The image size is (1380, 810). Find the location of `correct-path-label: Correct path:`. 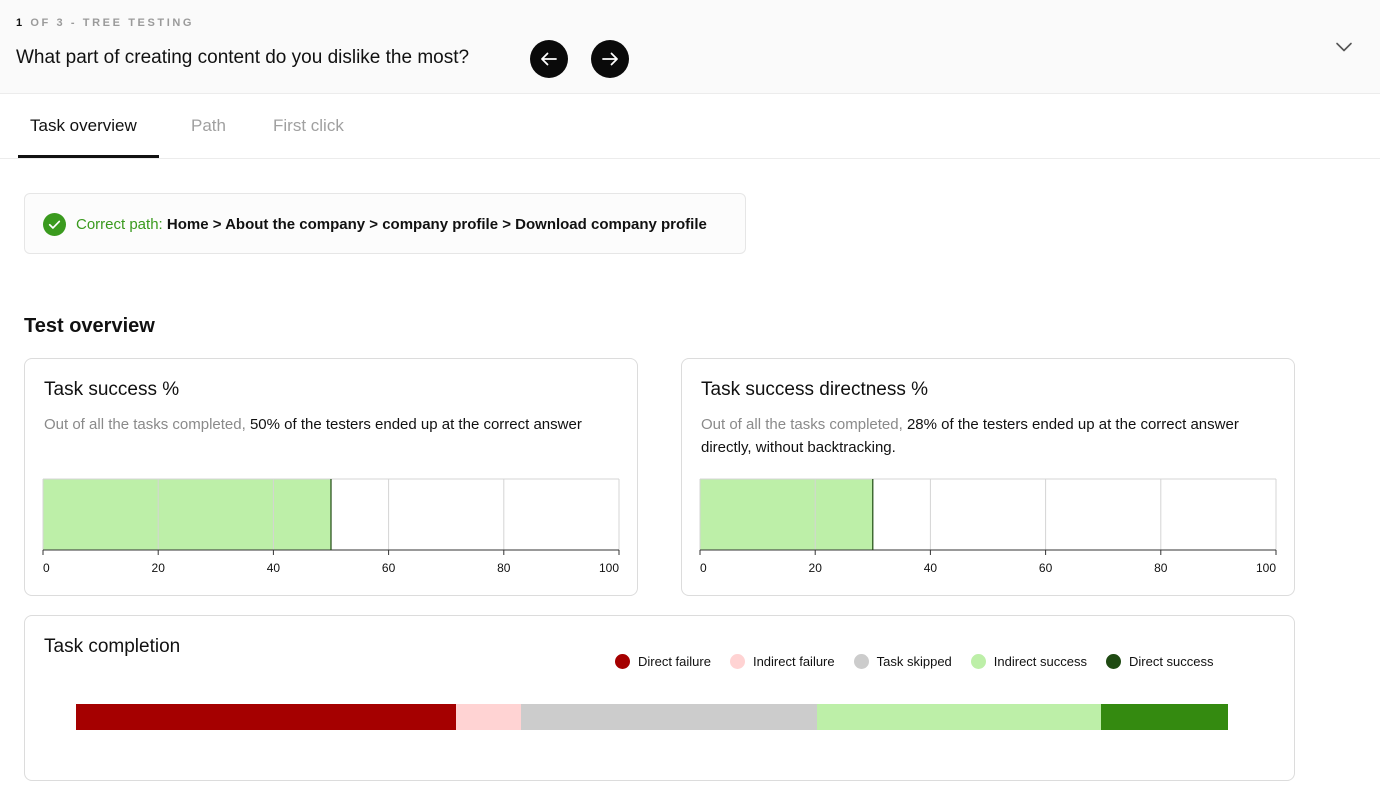

correct-path-label: Correct path: is located at coordinates (119, 224).